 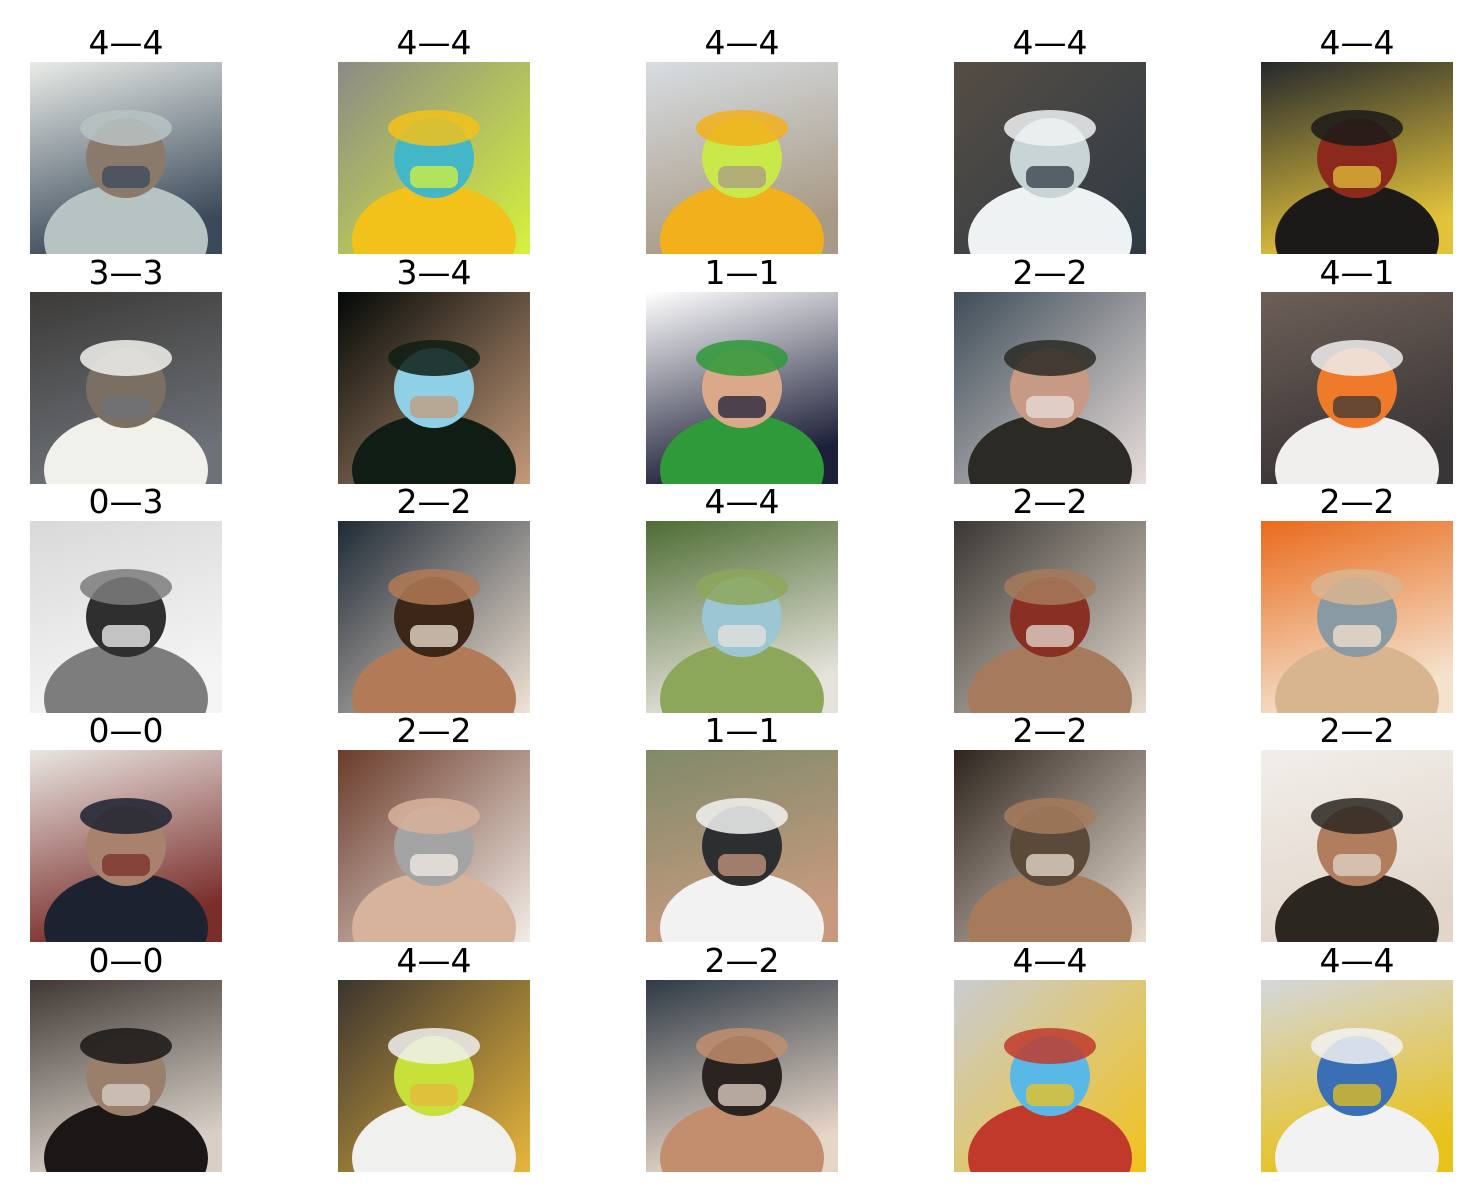 What do you see at coordinates (434, 272) in the screenshot?
I see `cell-label: 3—4` at bounding box center [434, 272].